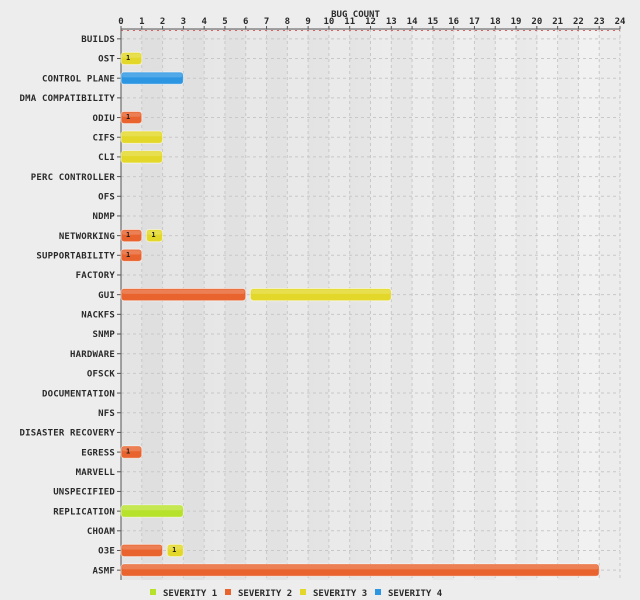 The height and width of the screenshot is (600, 640). I want to click on category-label: NFS, so click(106, 414).